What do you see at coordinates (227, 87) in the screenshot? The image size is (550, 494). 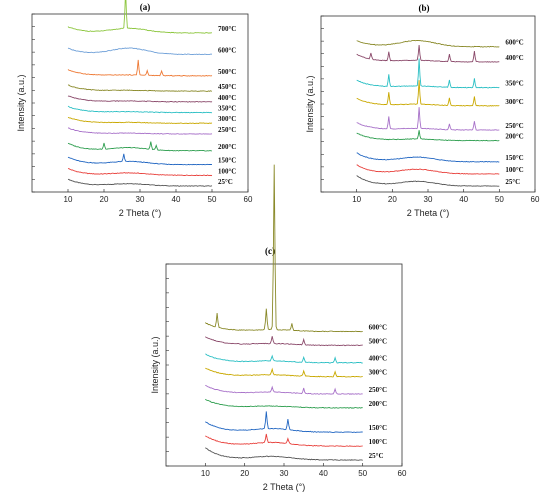 I see `series-label: 450°C` at bounding box center [227, 87].